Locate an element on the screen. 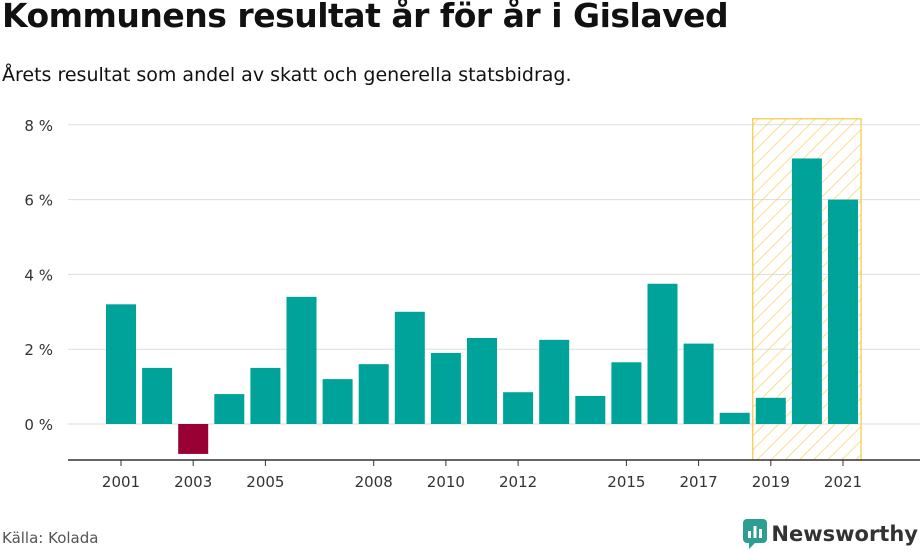 Image resolution: width=920 pixels, height=552 pixels. x-tick-label: 2005 is located at coordinates (265, 482).